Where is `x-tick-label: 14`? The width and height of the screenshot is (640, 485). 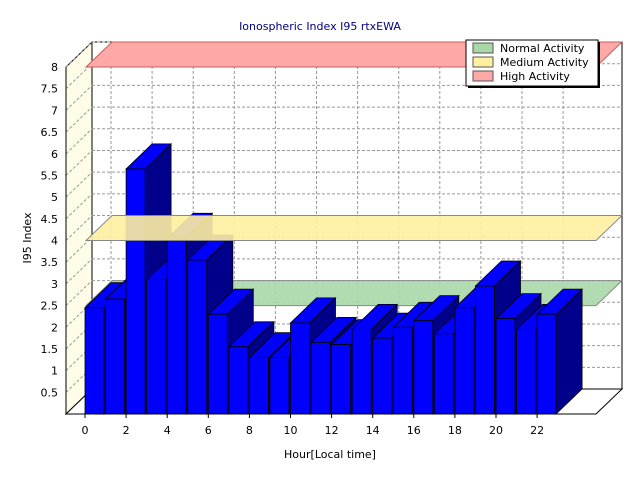 x-tick-label: 14 is located at coordinates (373, 430).